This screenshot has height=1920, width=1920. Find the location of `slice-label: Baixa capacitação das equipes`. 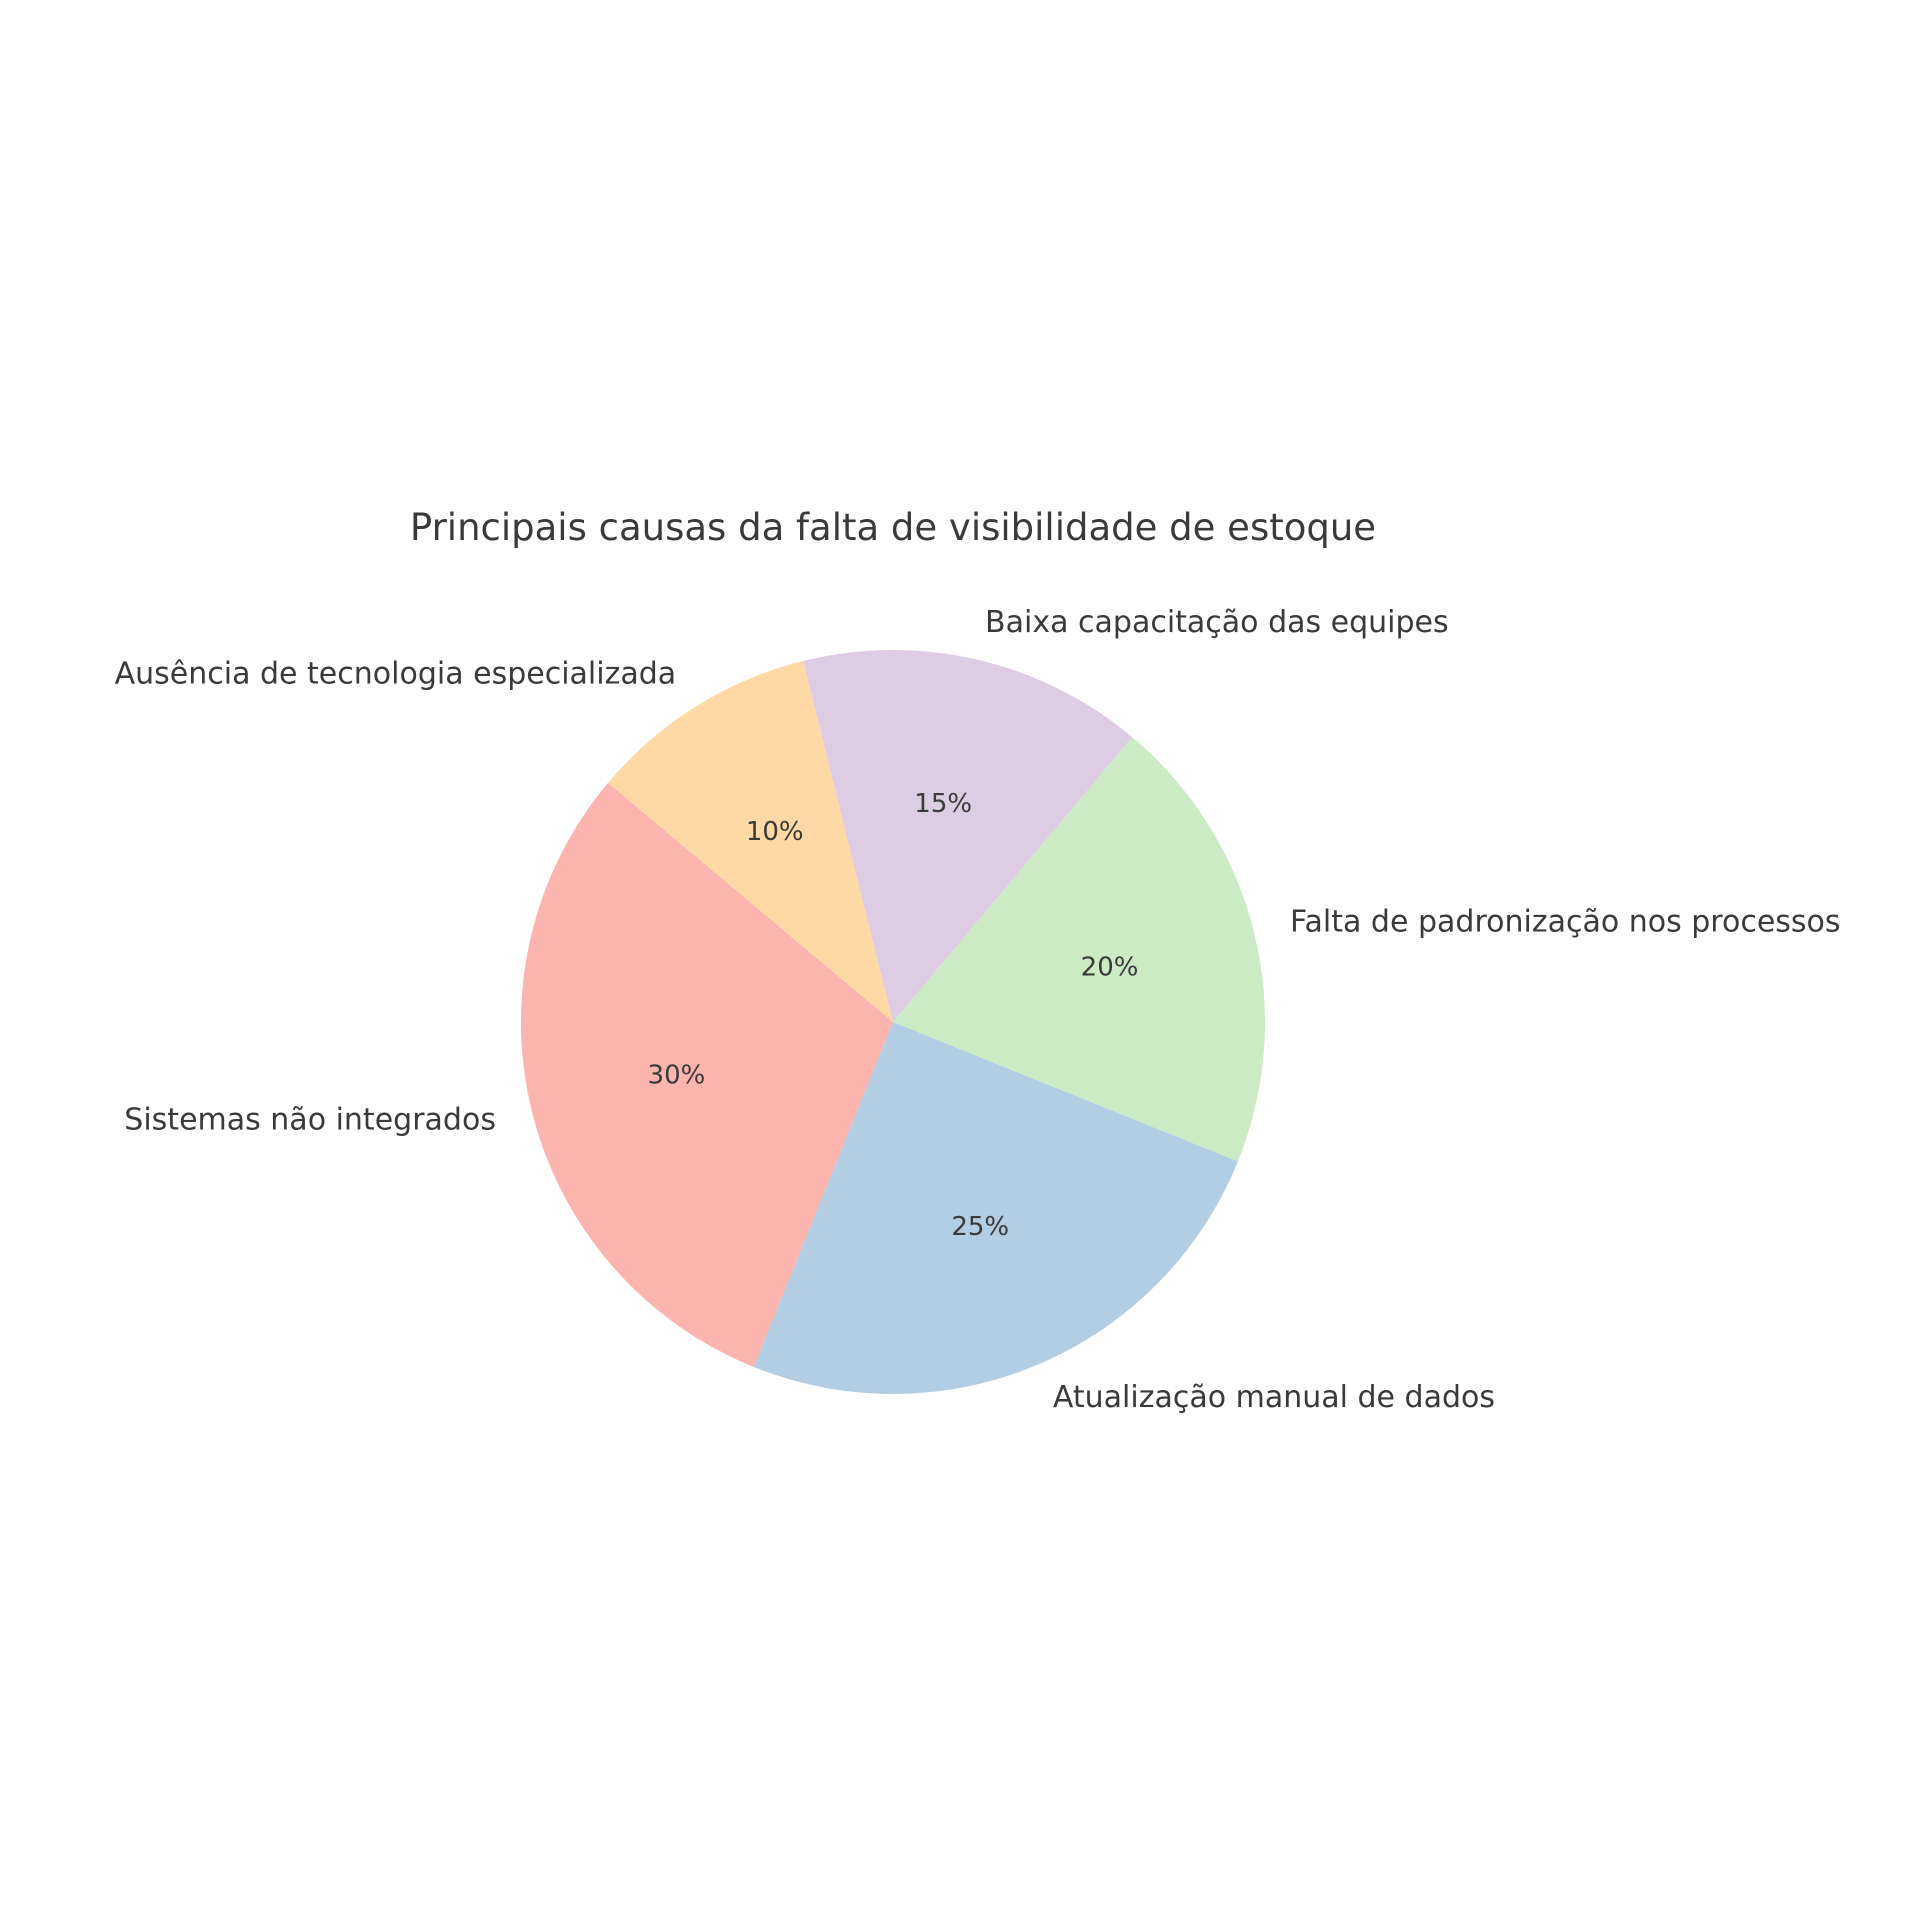

slice-label: Baixa capacitação das equipes is located at coordinates (1217, 622).